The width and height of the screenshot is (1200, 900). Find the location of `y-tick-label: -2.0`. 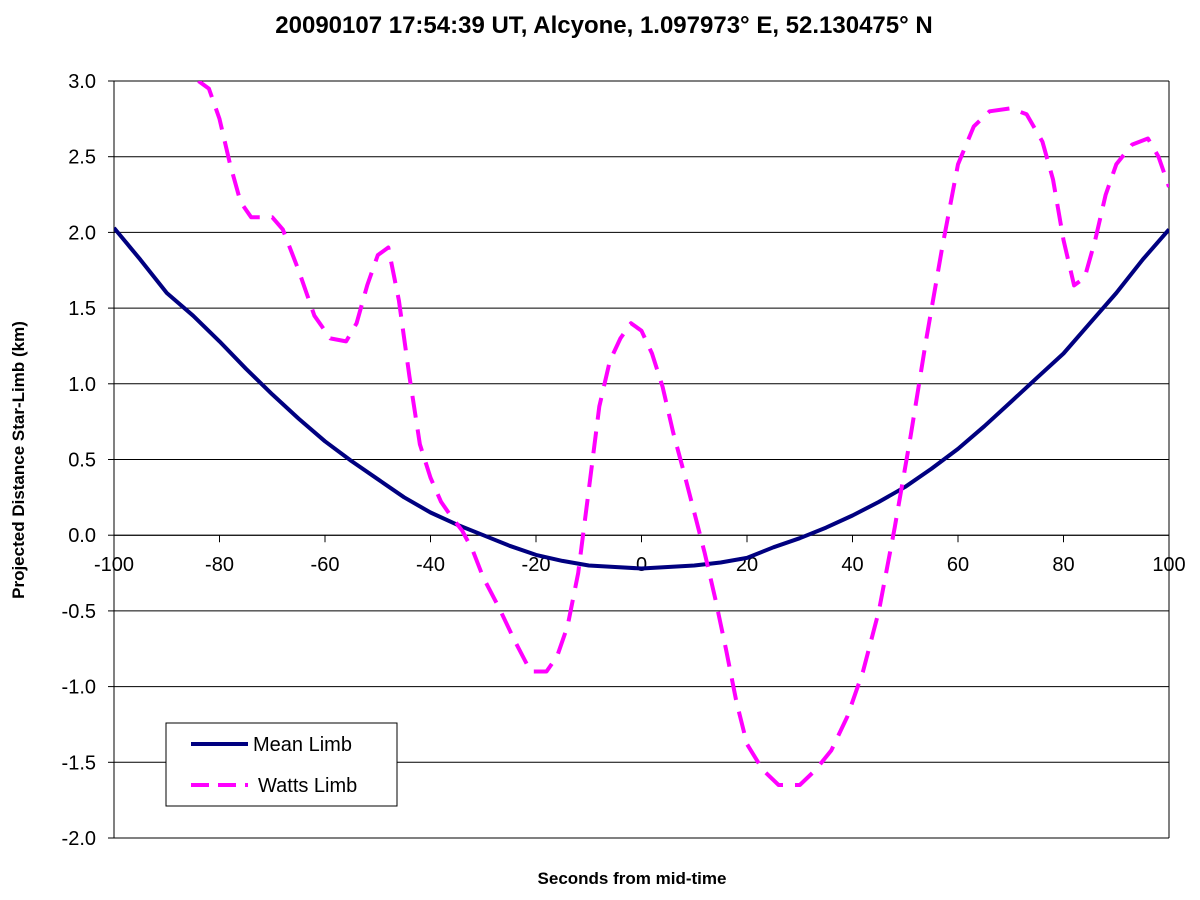

y-tick-label: -2.0 is located at coordinates (79, 839).